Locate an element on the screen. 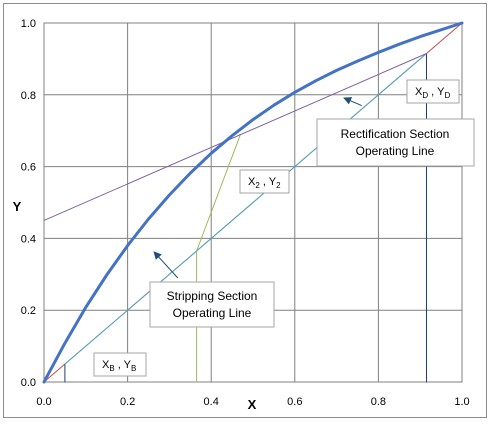 This screenshot has width=491, height=424. stripping-callout-box is located at coordinates (212, 304).